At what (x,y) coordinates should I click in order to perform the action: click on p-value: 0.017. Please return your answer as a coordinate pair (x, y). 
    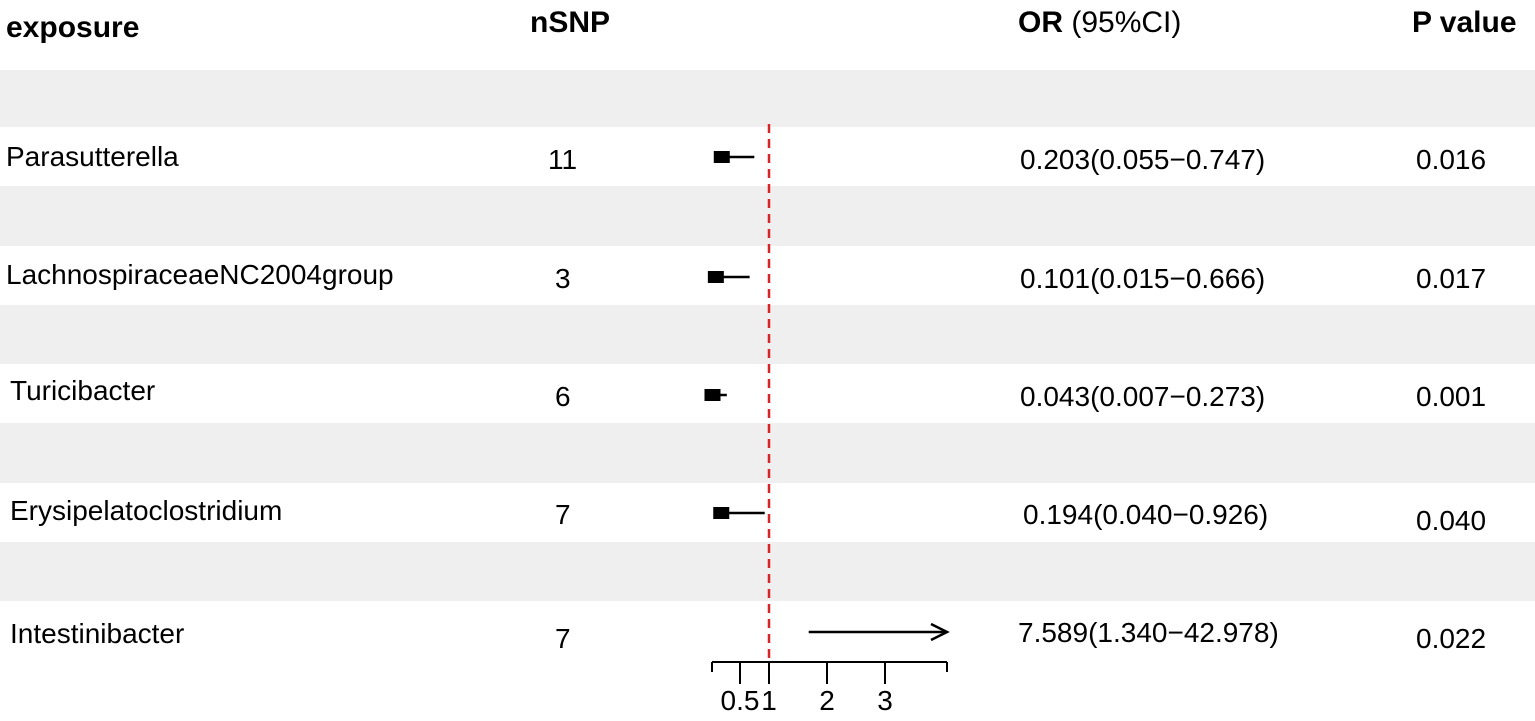
    Looking at the image, I should click on (1451, 278).